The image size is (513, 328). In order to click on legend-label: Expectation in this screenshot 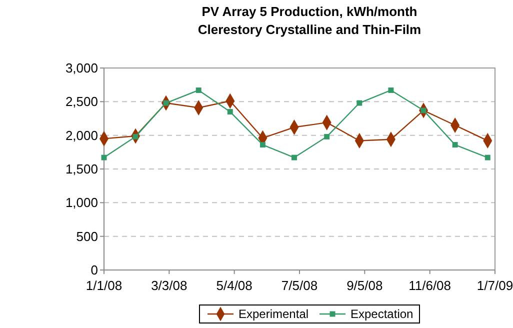, I will do `click(382, 314)`.